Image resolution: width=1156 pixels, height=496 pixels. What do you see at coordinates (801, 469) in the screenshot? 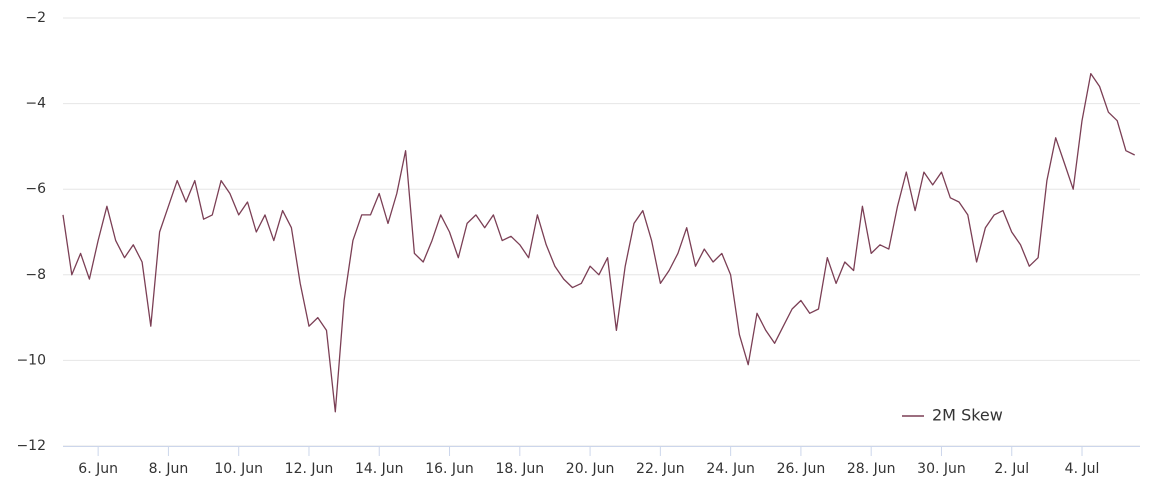
I see `x-tick-label: 26. Jun` at bounding box center [801, 469].